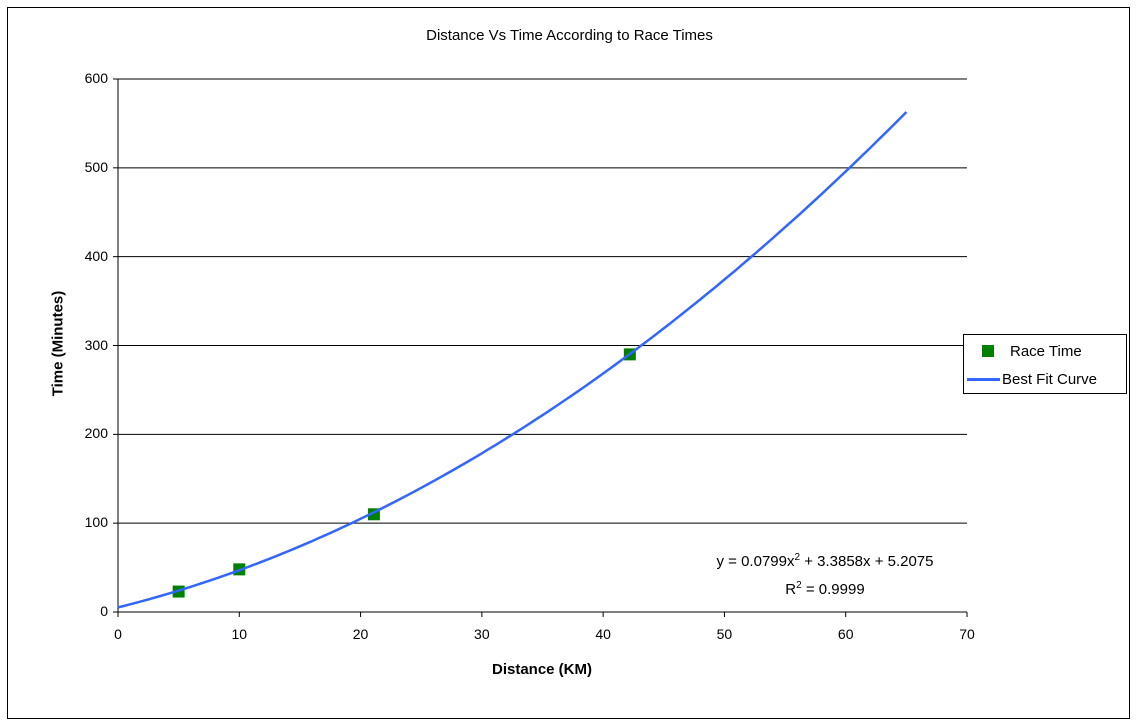 The height and width of the screenshot is (727, 1139). I want to click on y-tick-label: 200, so click(96, 433).